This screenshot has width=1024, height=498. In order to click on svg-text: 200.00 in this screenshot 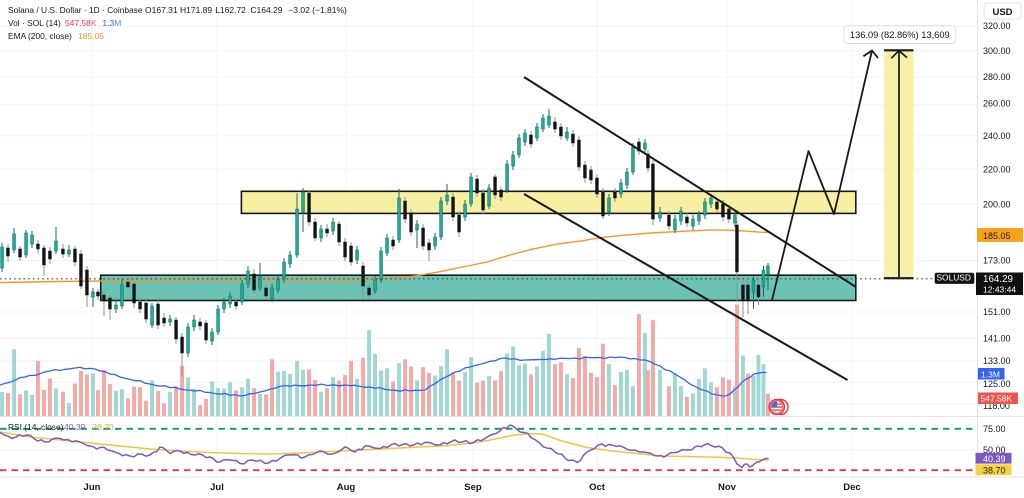, I will do `click(997, 205)`.